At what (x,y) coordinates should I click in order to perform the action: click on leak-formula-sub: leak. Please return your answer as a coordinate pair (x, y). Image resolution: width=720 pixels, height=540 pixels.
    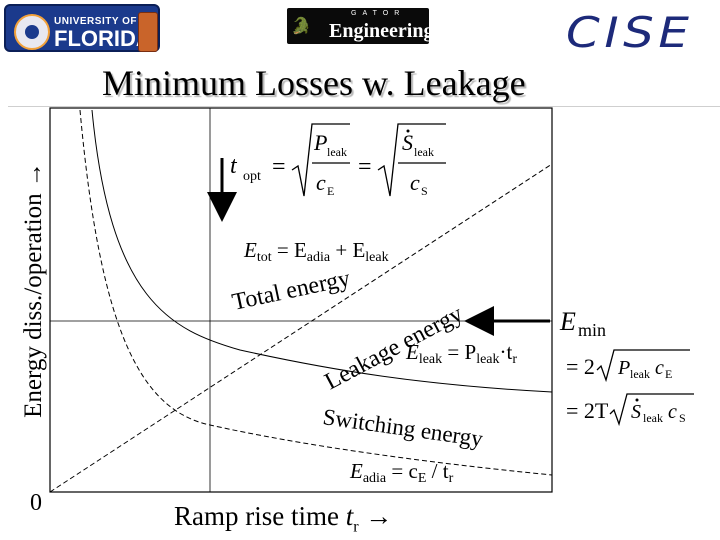
    Looking at the image, I should click on (430, 359).